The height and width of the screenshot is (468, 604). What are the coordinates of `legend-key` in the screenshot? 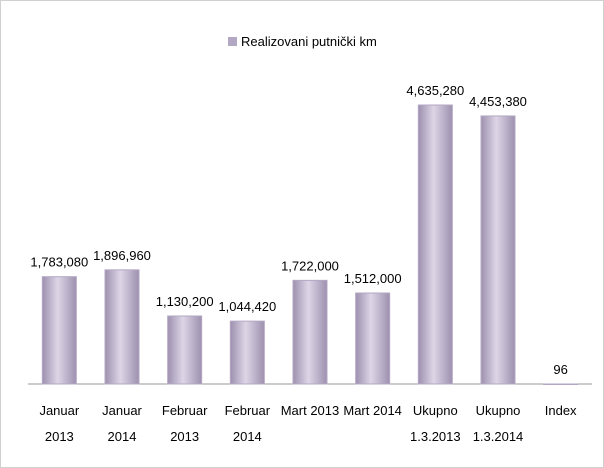 It's located at (232, 41).